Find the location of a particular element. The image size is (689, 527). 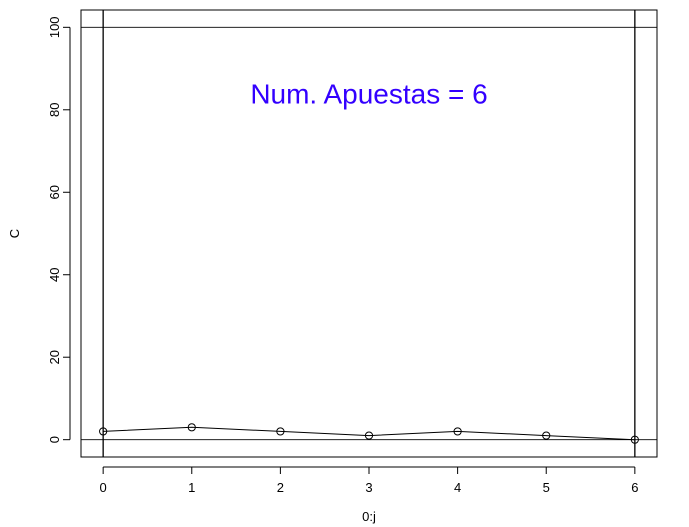

y-axis: 0 20 40 60 80 100 is located at coordinates (59, 229).